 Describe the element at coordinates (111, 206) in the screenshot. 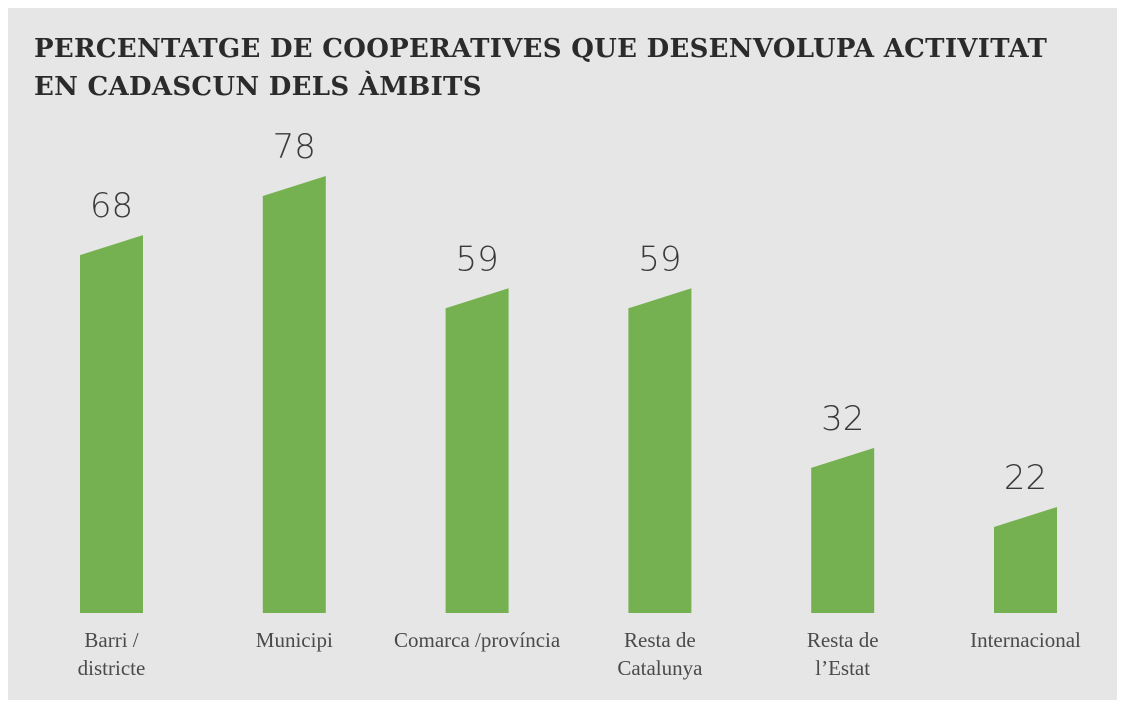

I see `value-label: 68` at that location.